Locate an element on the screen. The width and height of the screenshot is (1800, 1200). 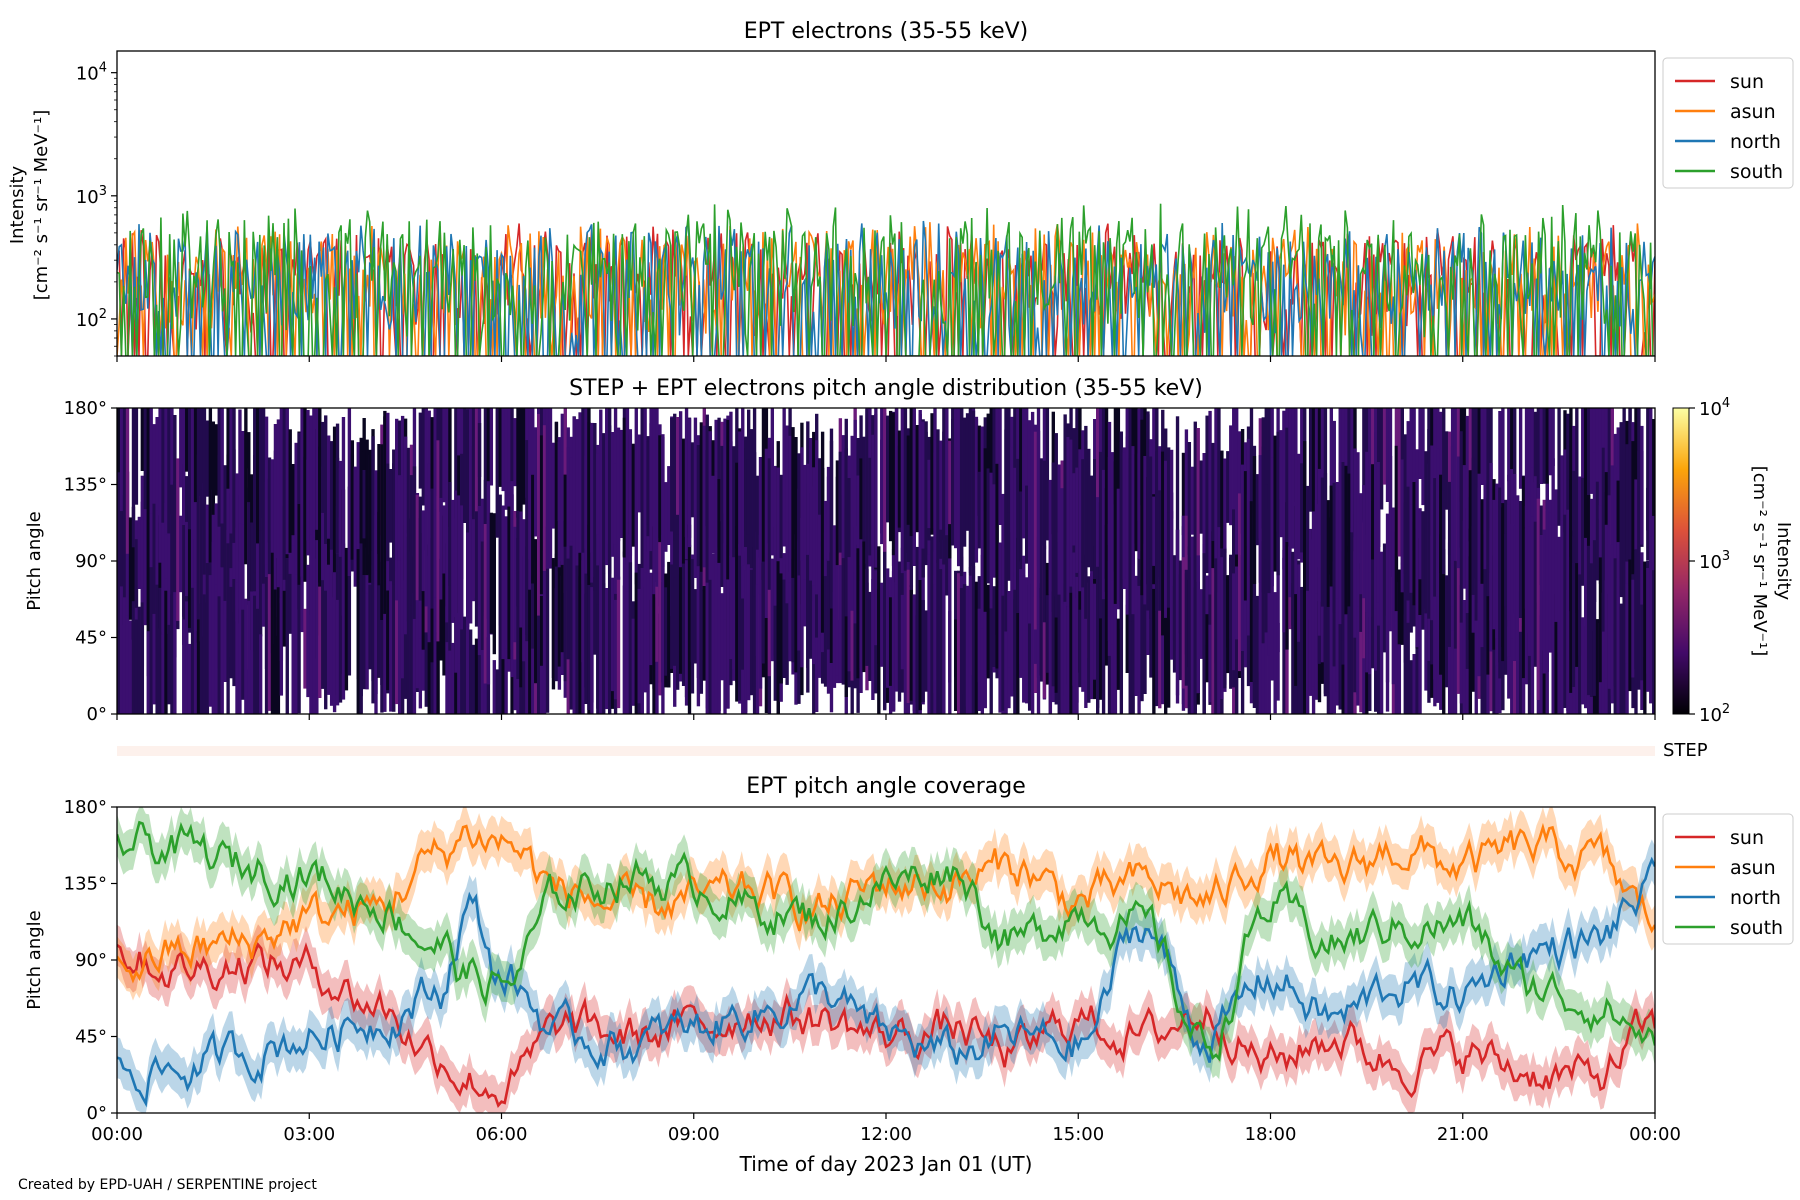
series-line-sun is located at coordinates (886, 1025).